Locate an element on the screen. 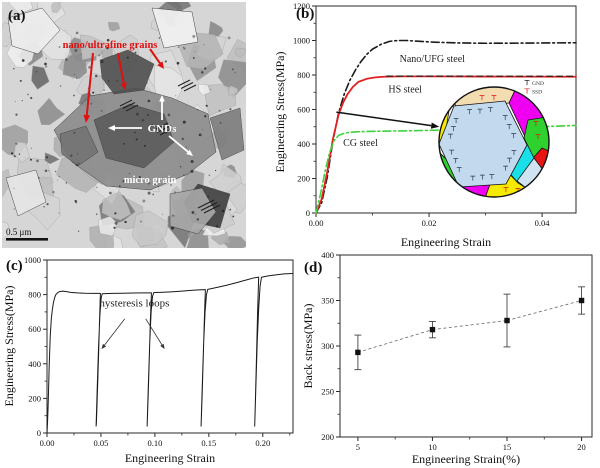 Image resolution: width=600 pixels, height=468 pixels. x-tick-label: 15 is located at coordinates (507, 447).